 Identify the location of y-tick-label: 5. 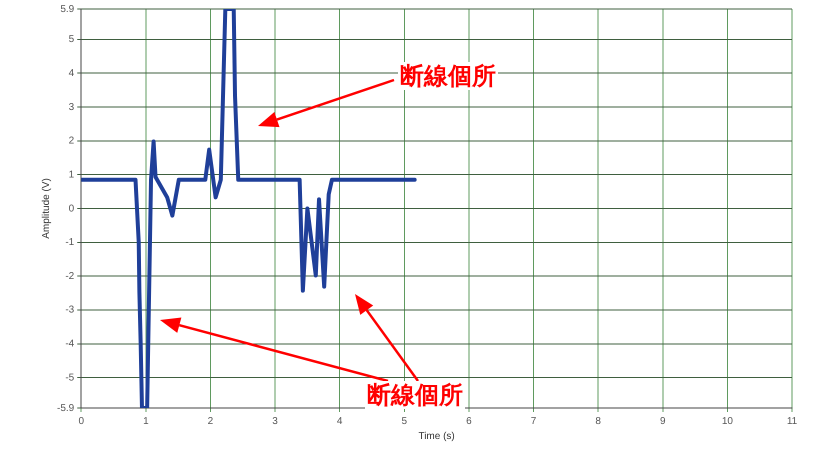
(71, 40).